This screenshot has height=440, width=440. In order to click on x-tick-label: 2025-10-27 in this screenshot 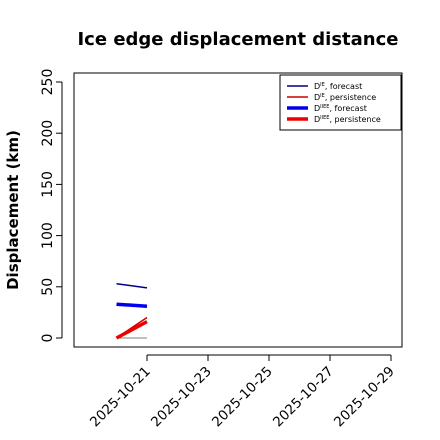, I will do `click(303, 397)`.